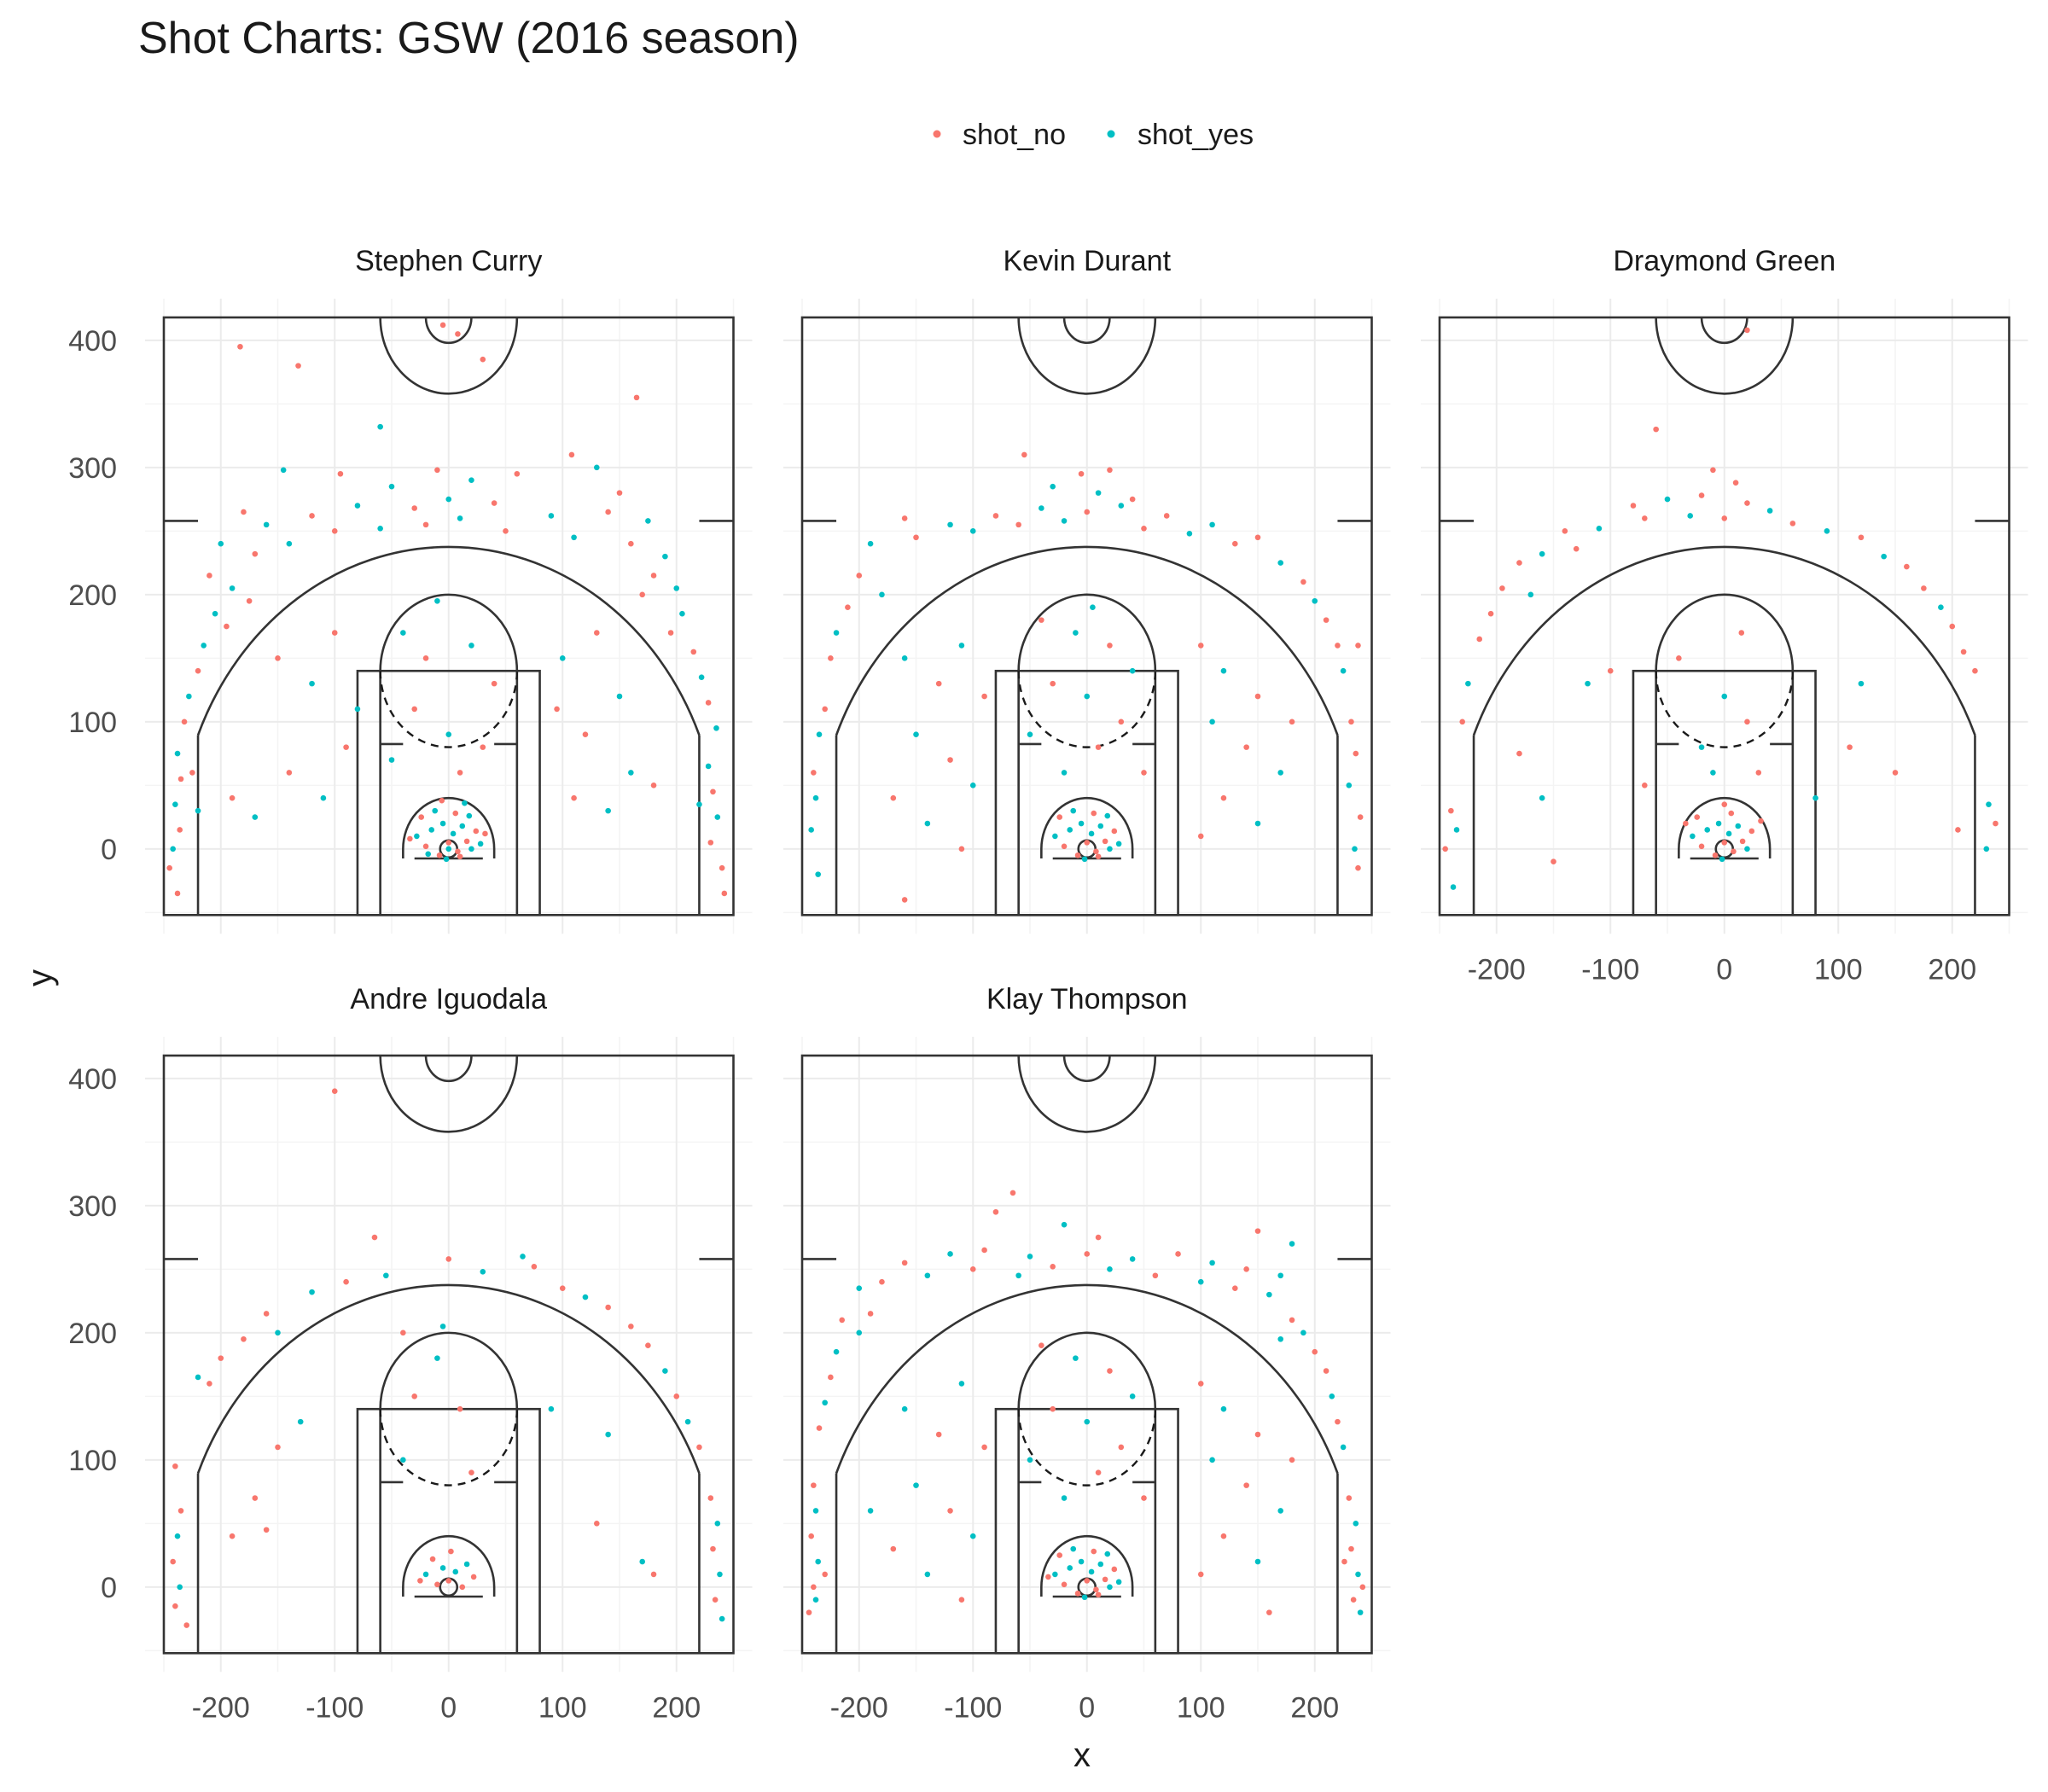  Describe the element at coordinates (1086, 1402) in the screenshot. I see `shot-points` at that location.